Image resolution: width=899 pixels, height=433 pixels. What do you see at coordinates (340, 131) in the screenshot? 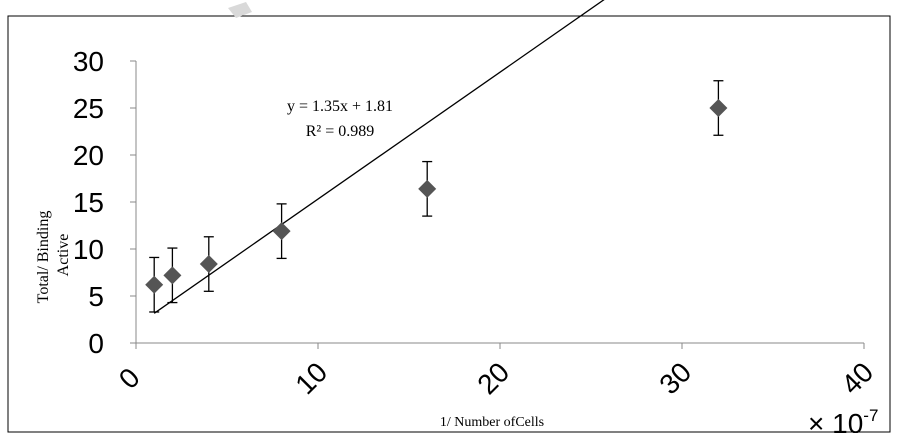
I see `trendline-r-squared: R² = 0.989` at bounding box center [340, 131].